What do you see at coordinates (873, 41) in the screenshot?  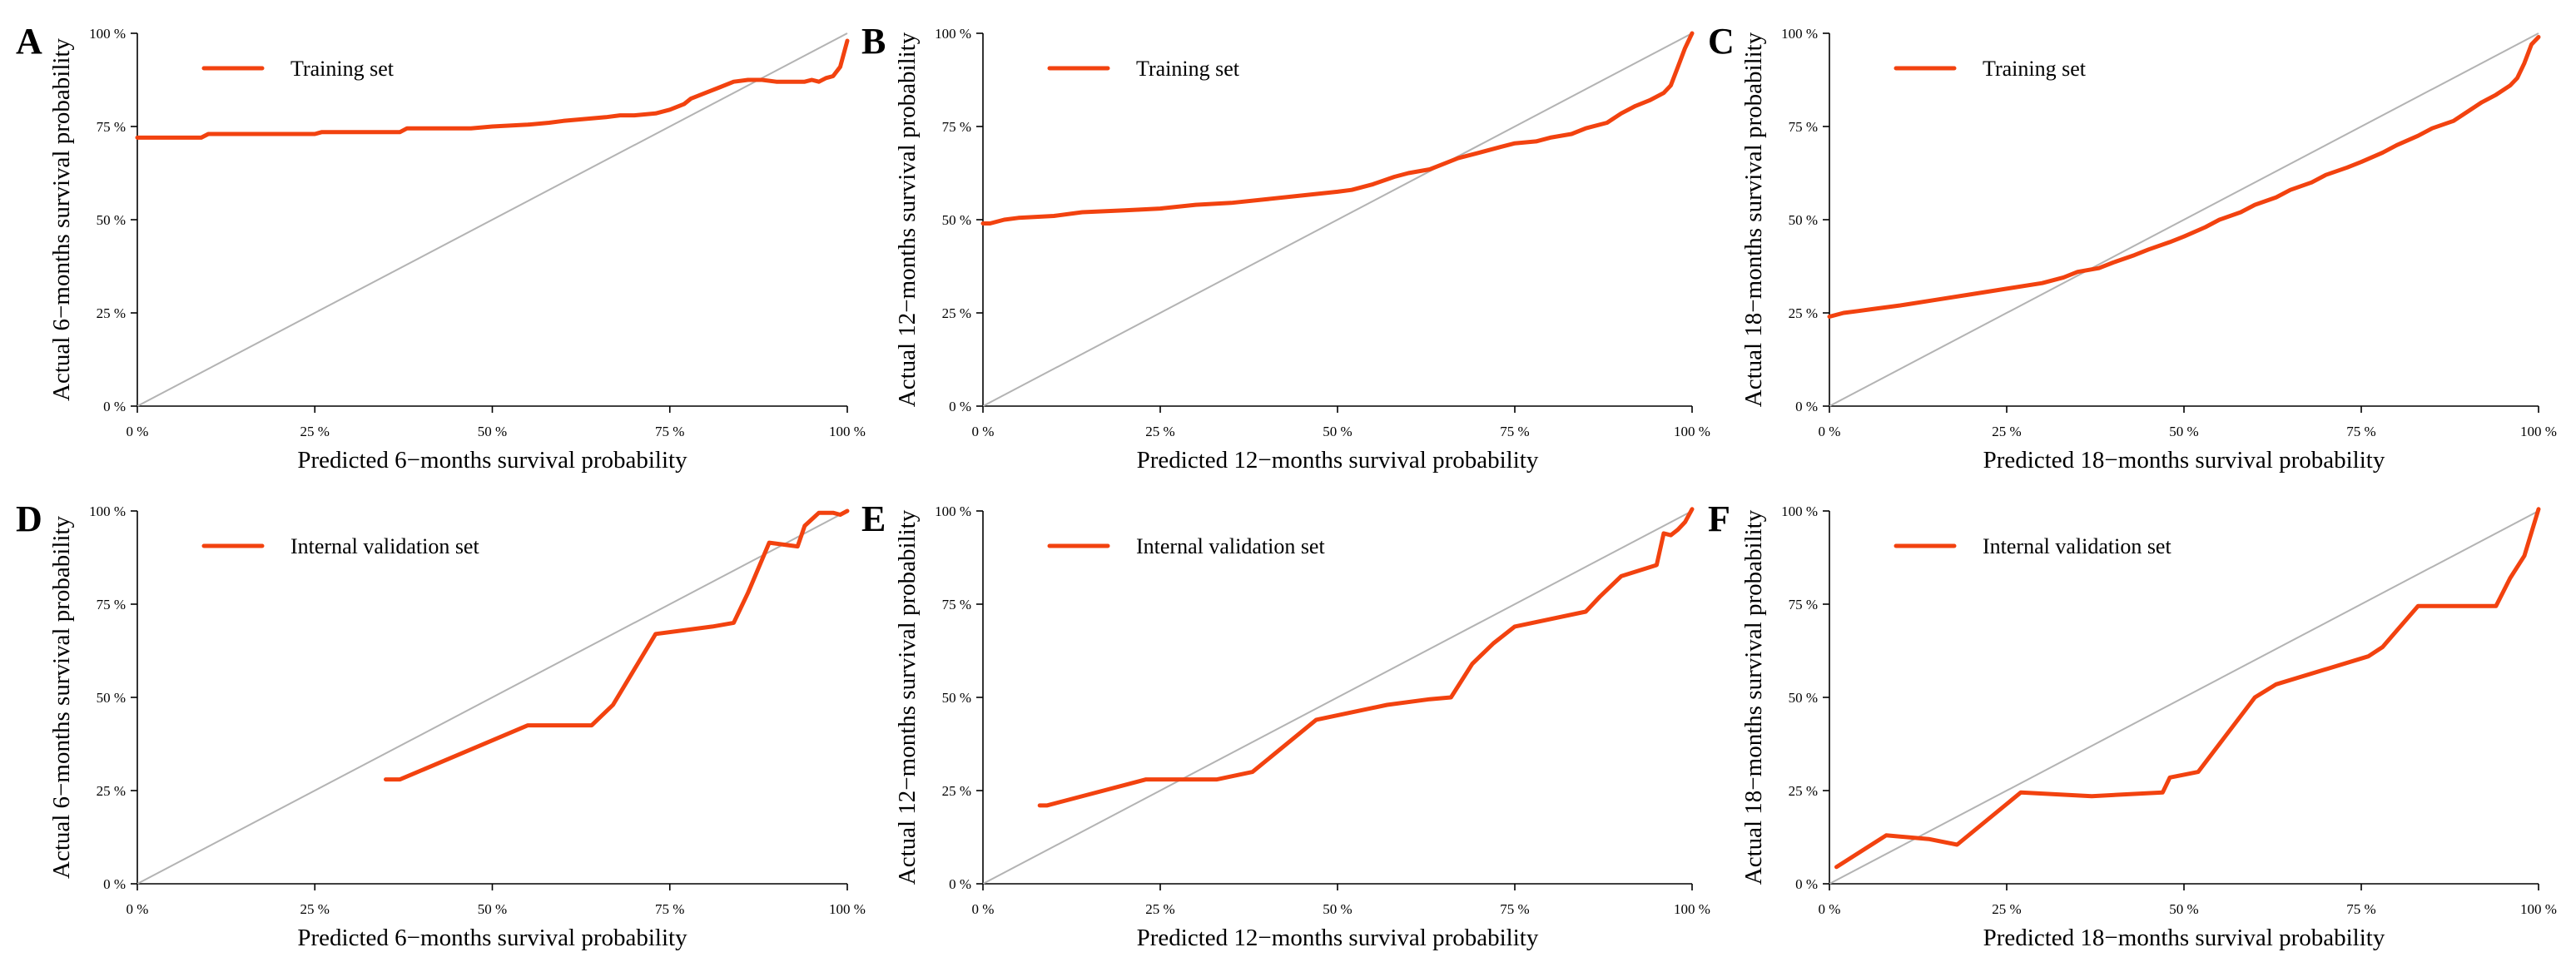 I see `panel-letter-b: B` at bounding box center [873, 41].